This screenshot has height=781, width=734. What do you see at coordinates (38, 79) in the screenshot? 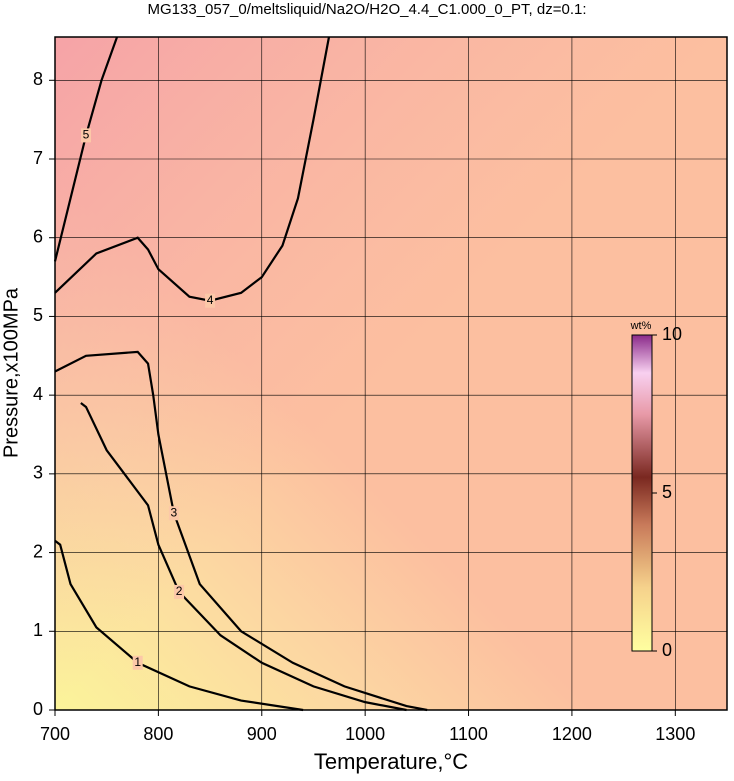
I see `y-tick-label: 8` at bounding box center [38, 79].